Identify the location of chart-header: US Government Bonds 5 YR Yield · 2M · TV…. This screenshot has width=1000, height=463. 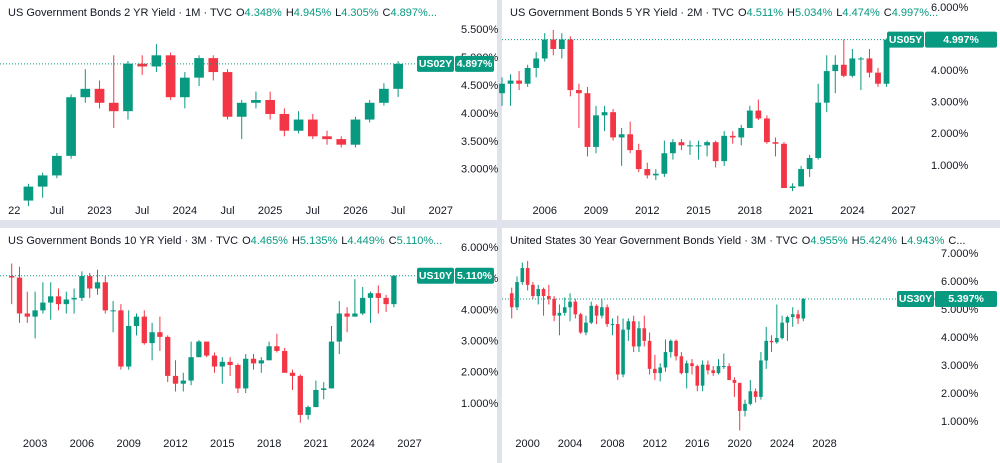
(724, 13).